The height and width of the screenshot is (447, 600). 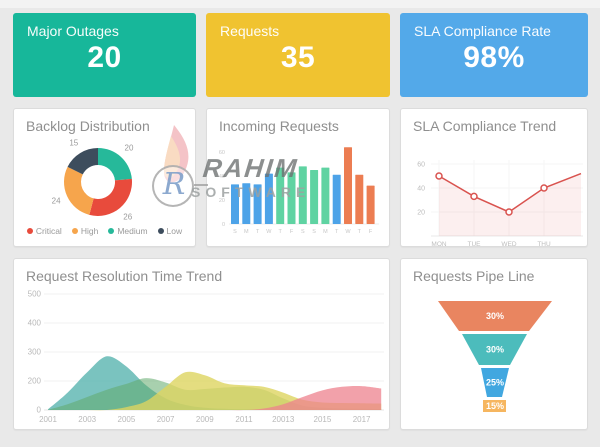 I want to click on funnel-chart: 30% 30% 25% 15%, so click(x=494, y=354).